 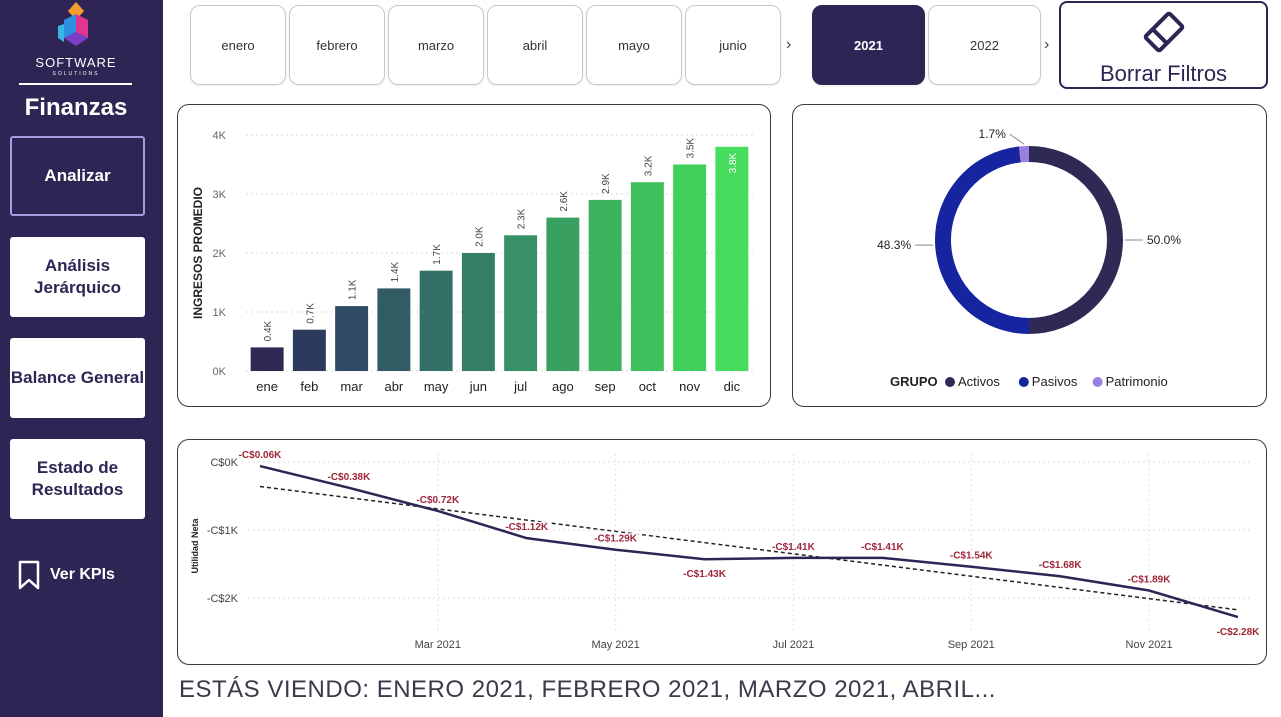 I want to click on bar-xtick-label: sep, so click(x=605, y=386).